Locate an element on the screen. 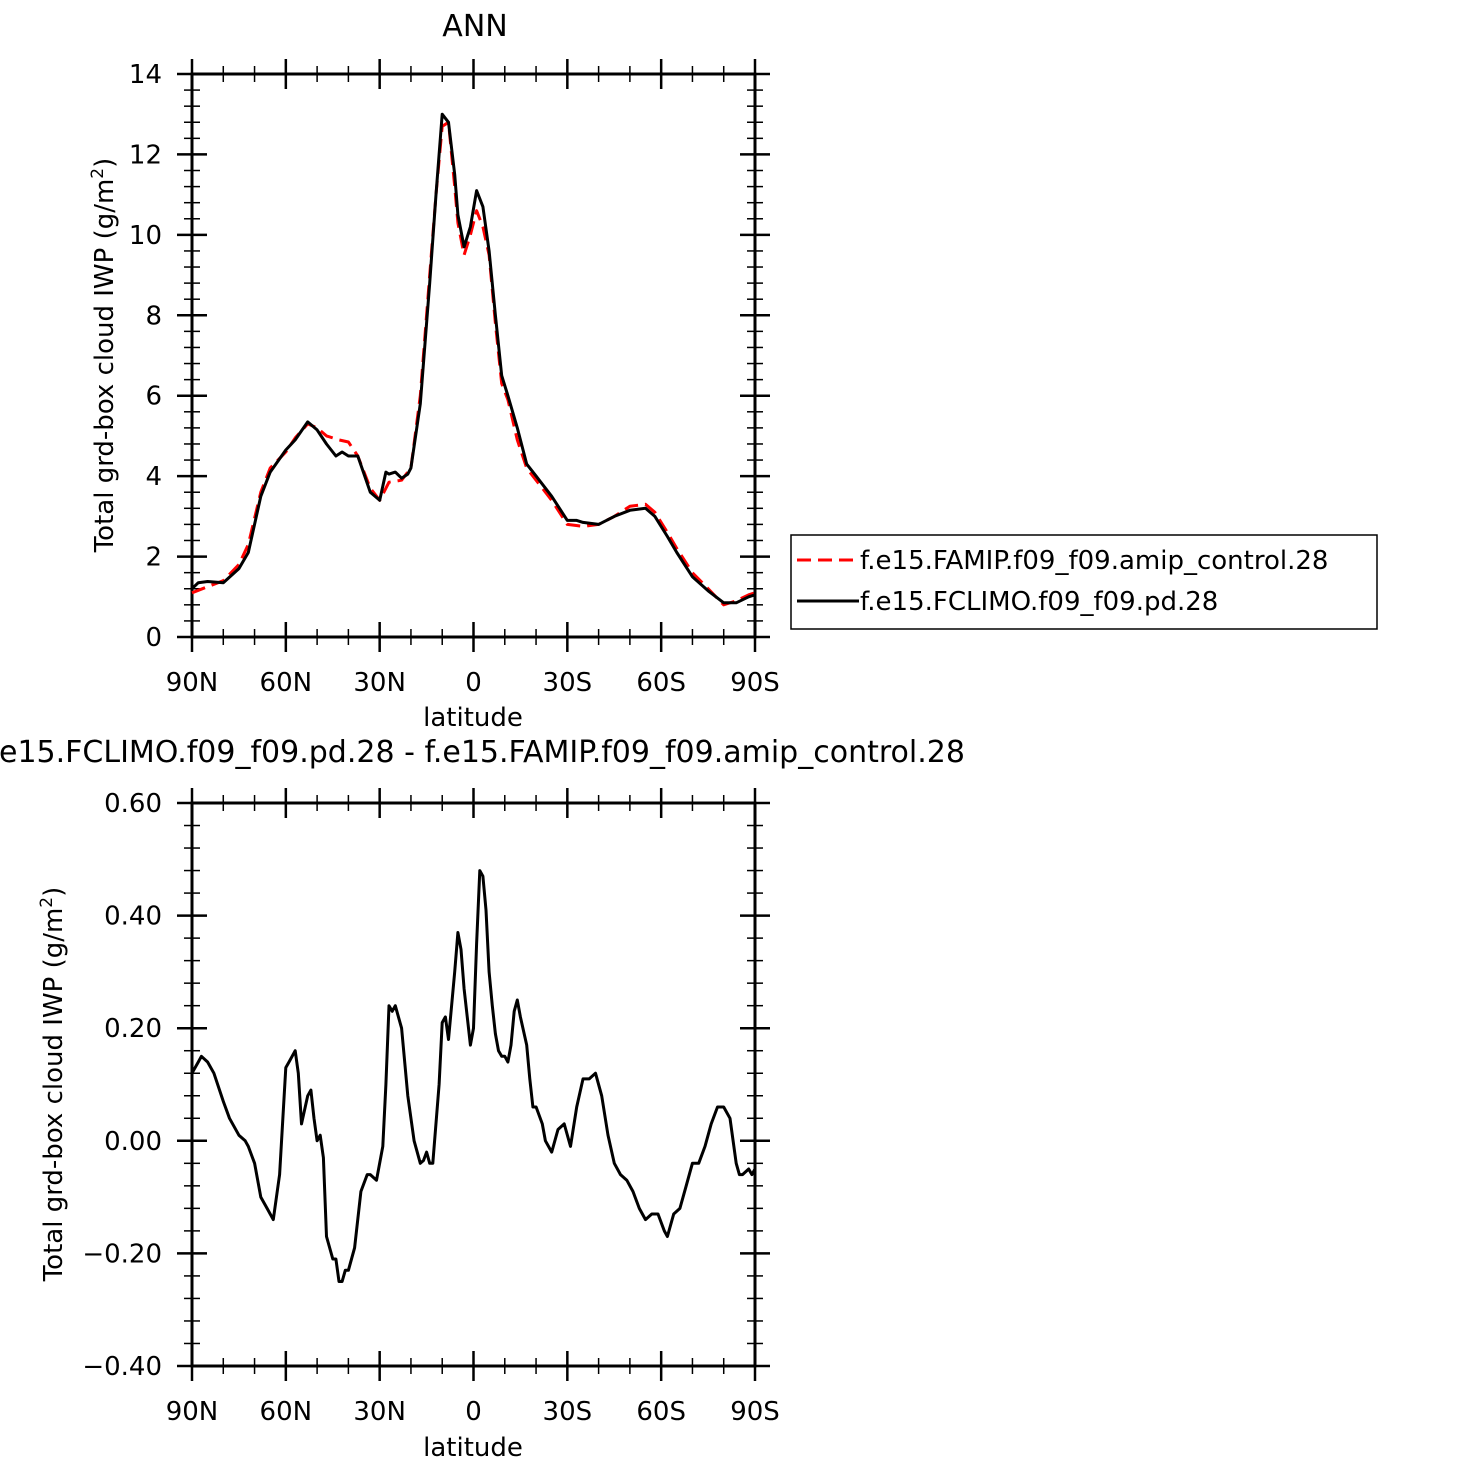 The image size is (1466, 1469). top-y-tick-label: 0 is located at coordinates (153, 638).